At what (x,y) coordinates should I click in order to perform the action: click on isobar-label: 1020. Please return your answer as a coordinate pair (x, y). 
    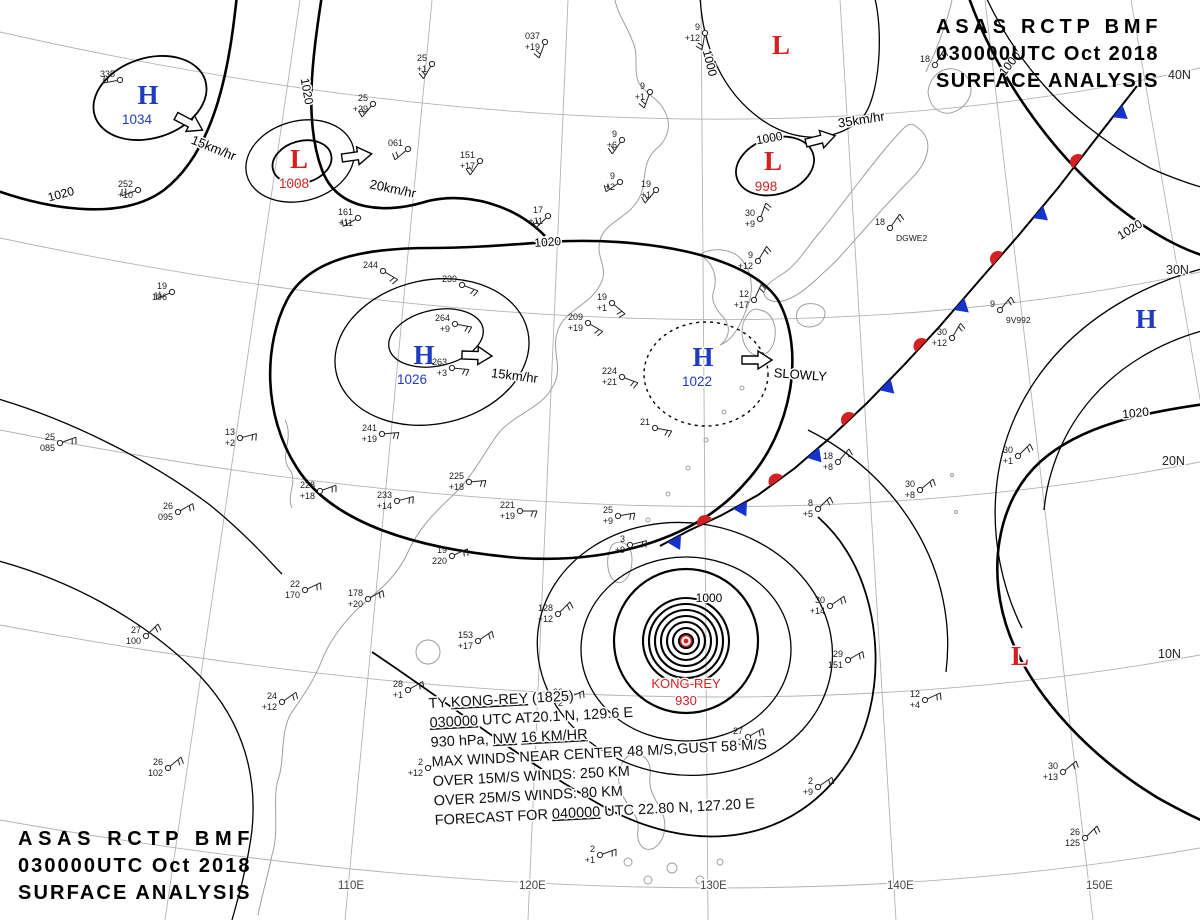
    Looking at the image, I should click on (1136, 413).